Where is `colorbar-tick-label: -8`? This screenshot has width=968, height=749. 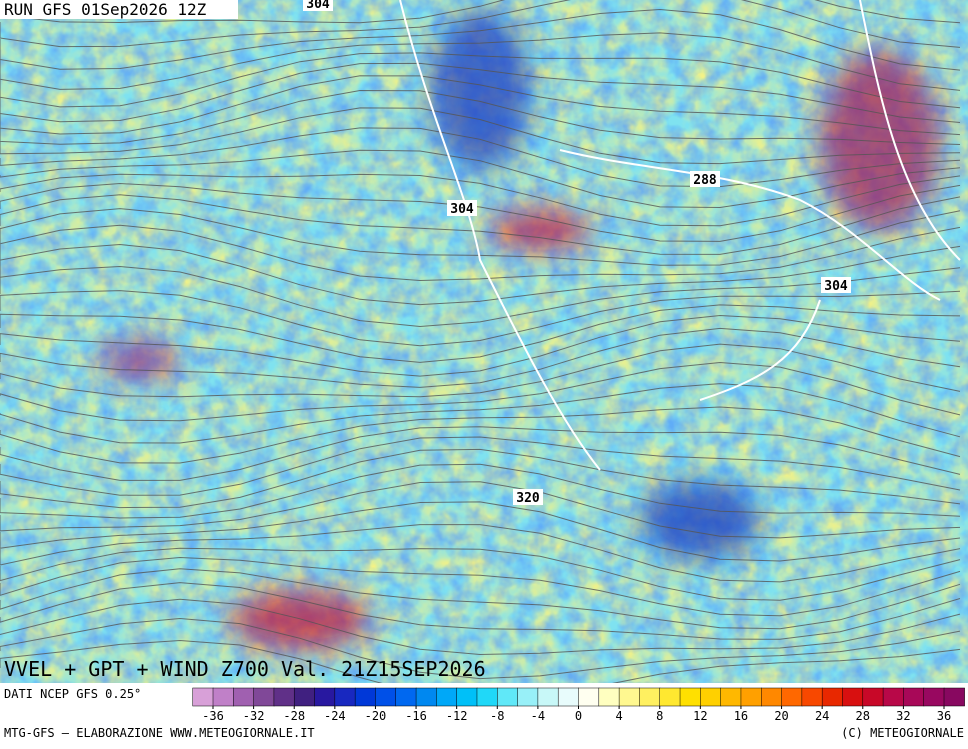 colorbar-tick-label: -8 is located at coordinates (497, 716).